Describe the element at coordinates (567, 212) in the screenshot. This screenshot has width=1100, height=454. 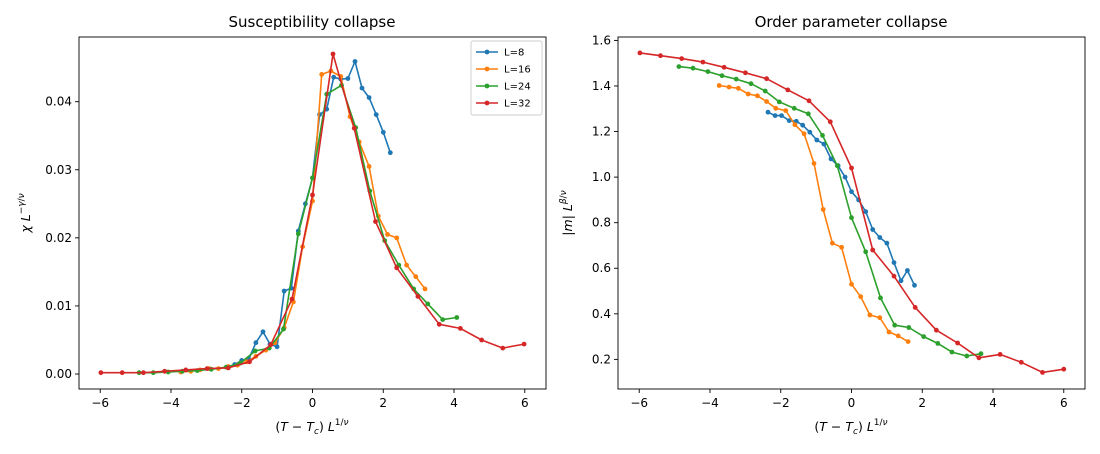
I see `y-axis-label: |m| Lβ/ν` at that location.